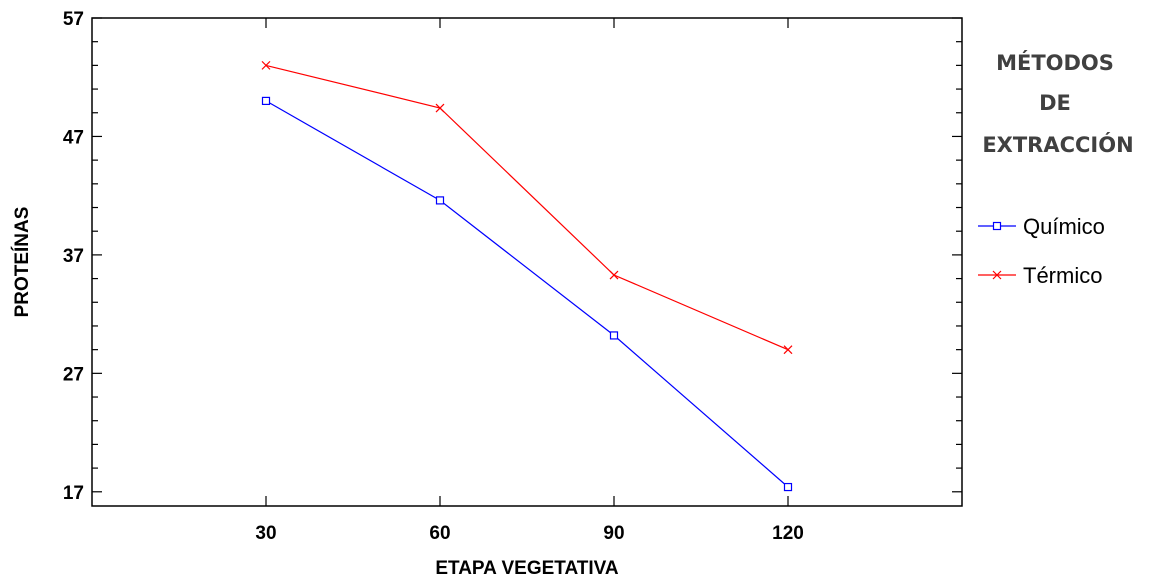 This screenshot has height=581, width=1151. I want to click on legend-entries: Químico Térmico, so click(1041, 251).